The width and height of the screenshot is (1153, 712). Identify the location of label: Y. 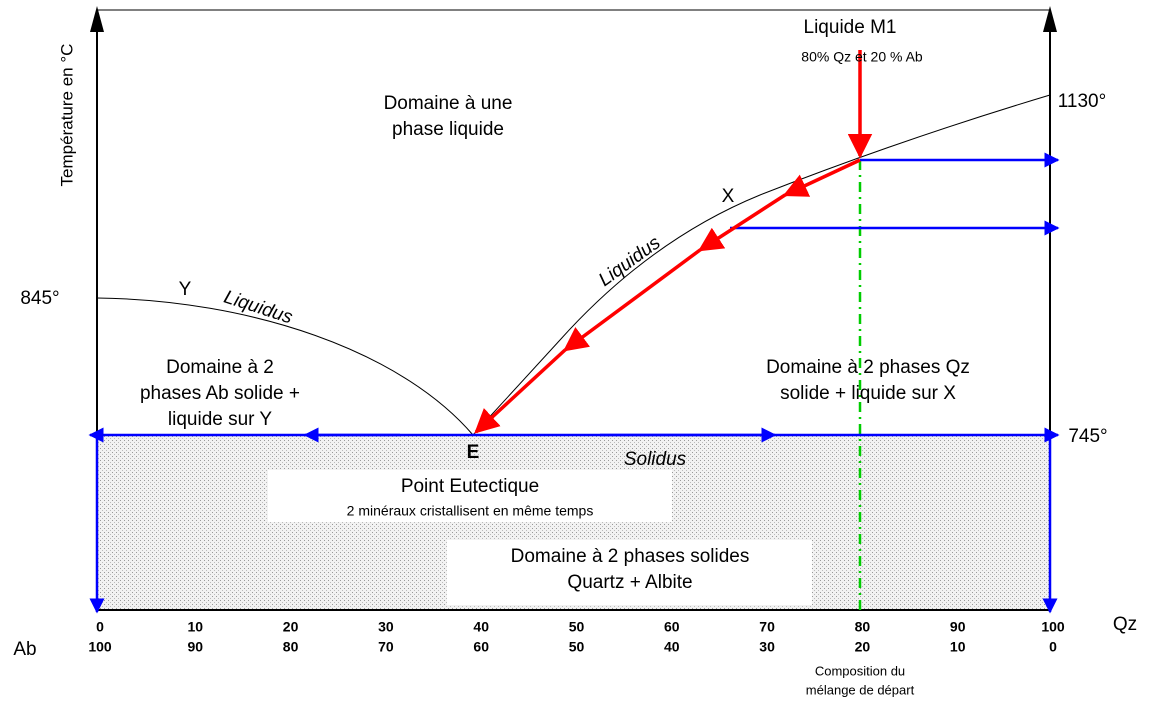
(185, 289).